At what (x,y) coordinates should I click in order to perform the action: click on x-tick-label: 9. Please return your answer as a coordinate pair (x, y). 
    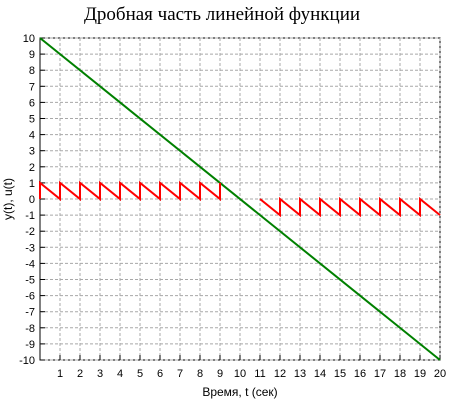
    Looking at the image, I should click on (220, 374).